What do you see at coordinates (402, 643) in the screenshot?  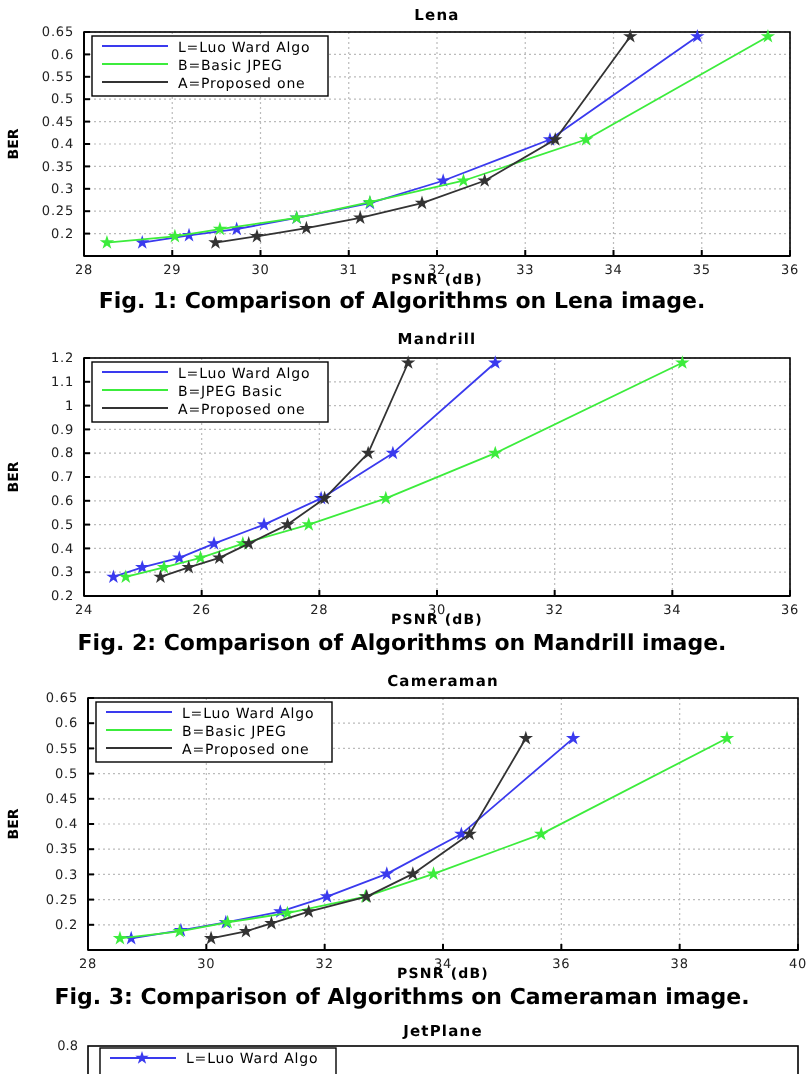 I see `caption: Fig. 2: Comparison of Algorithms on Mandrill image.` at bounding box center [402, 643].